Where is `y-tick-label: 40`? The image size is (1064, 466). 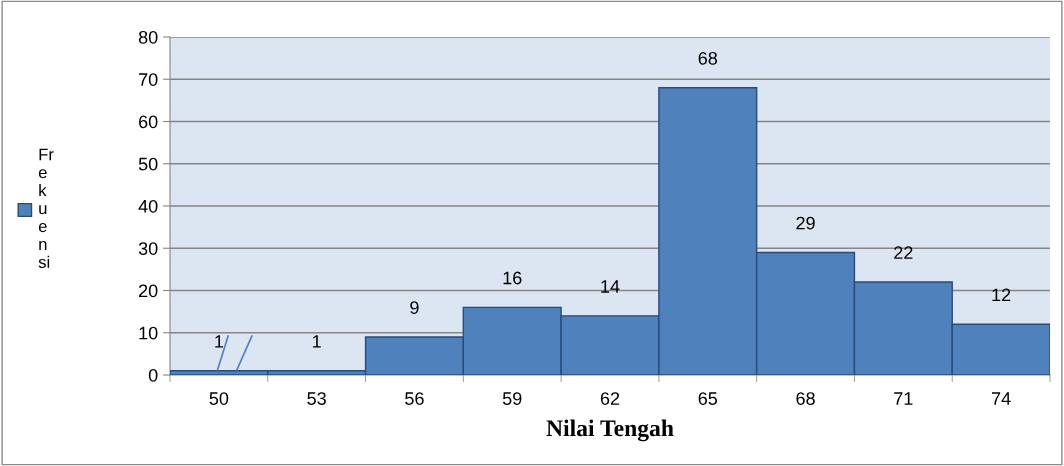 y-tick-label: 40 is located at coordinates (148, 206).